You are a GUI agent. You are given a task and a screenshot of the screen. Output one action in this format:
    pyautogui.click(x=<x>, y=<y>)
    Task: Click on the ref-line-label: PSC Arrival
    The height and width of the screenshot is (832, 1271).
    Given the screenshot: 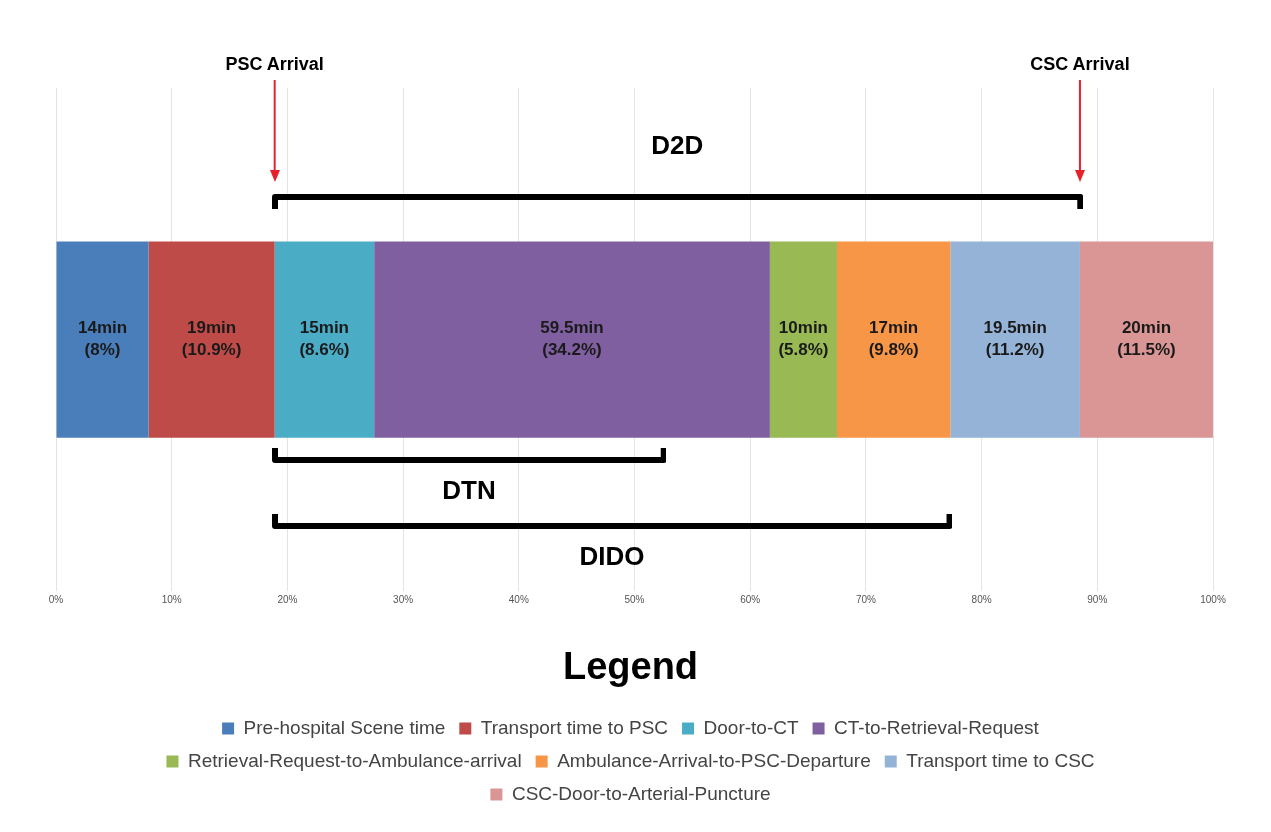 What is the action you would take?
    pyautogui.click(x=274, y=63)
    